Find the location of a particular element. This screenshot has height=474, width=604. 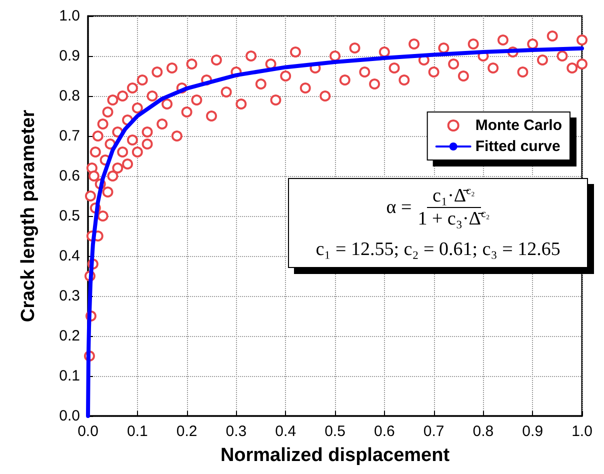

x-tick-label: 0.6 is located at coordinates (384, 431).